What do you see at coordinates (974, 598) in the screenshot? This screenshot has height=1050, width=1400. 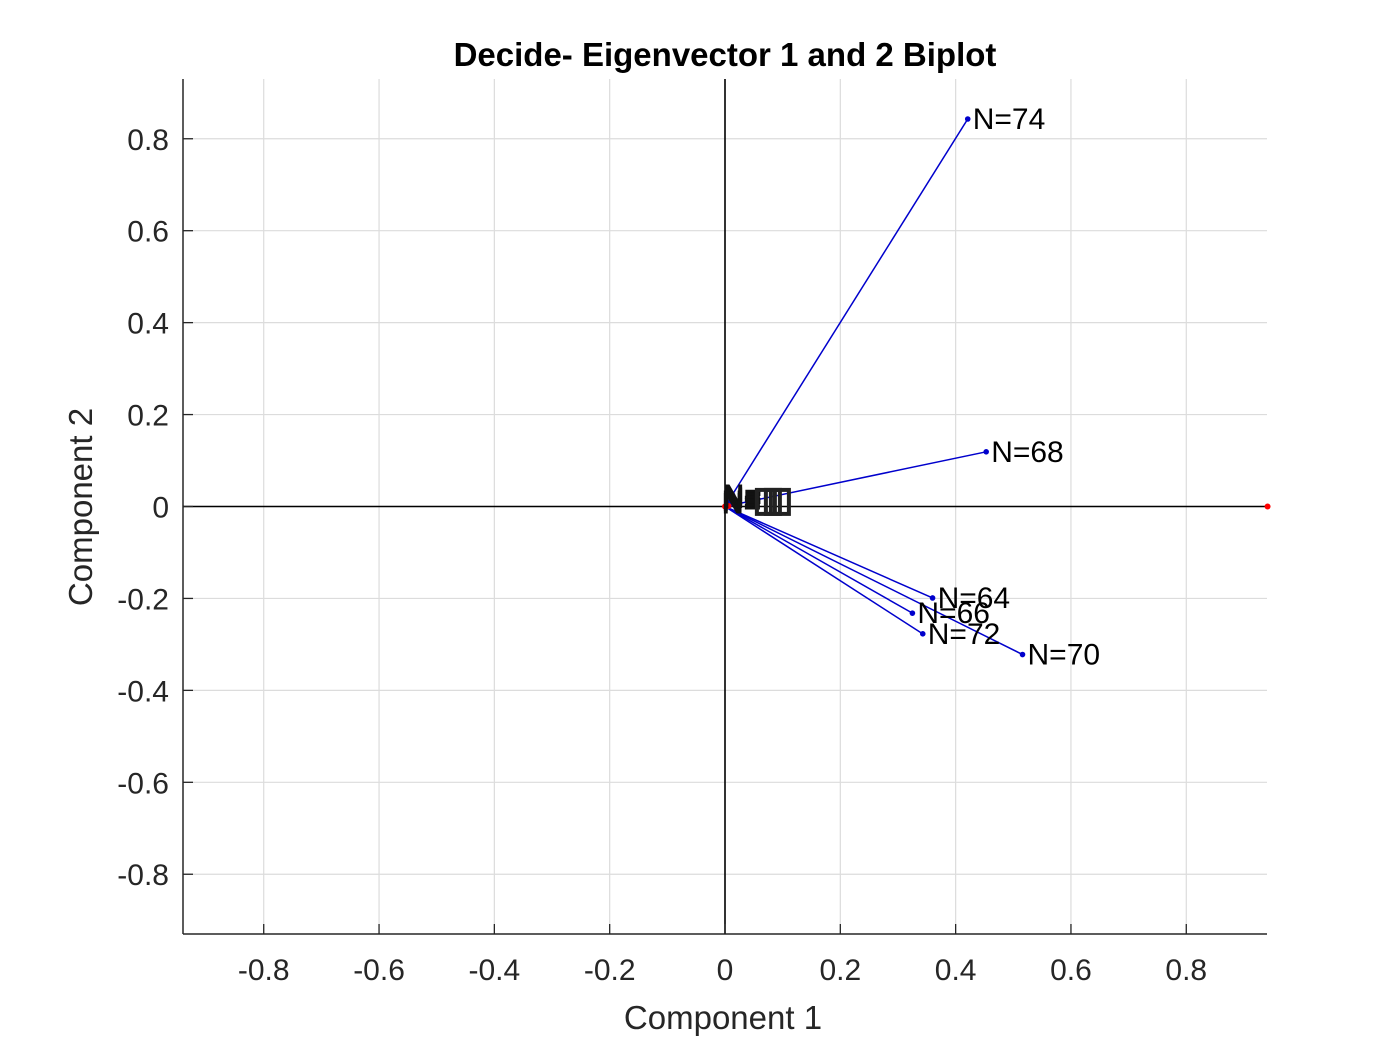 I see `vector-label-2: N=64` at bounding box center [974, 598].